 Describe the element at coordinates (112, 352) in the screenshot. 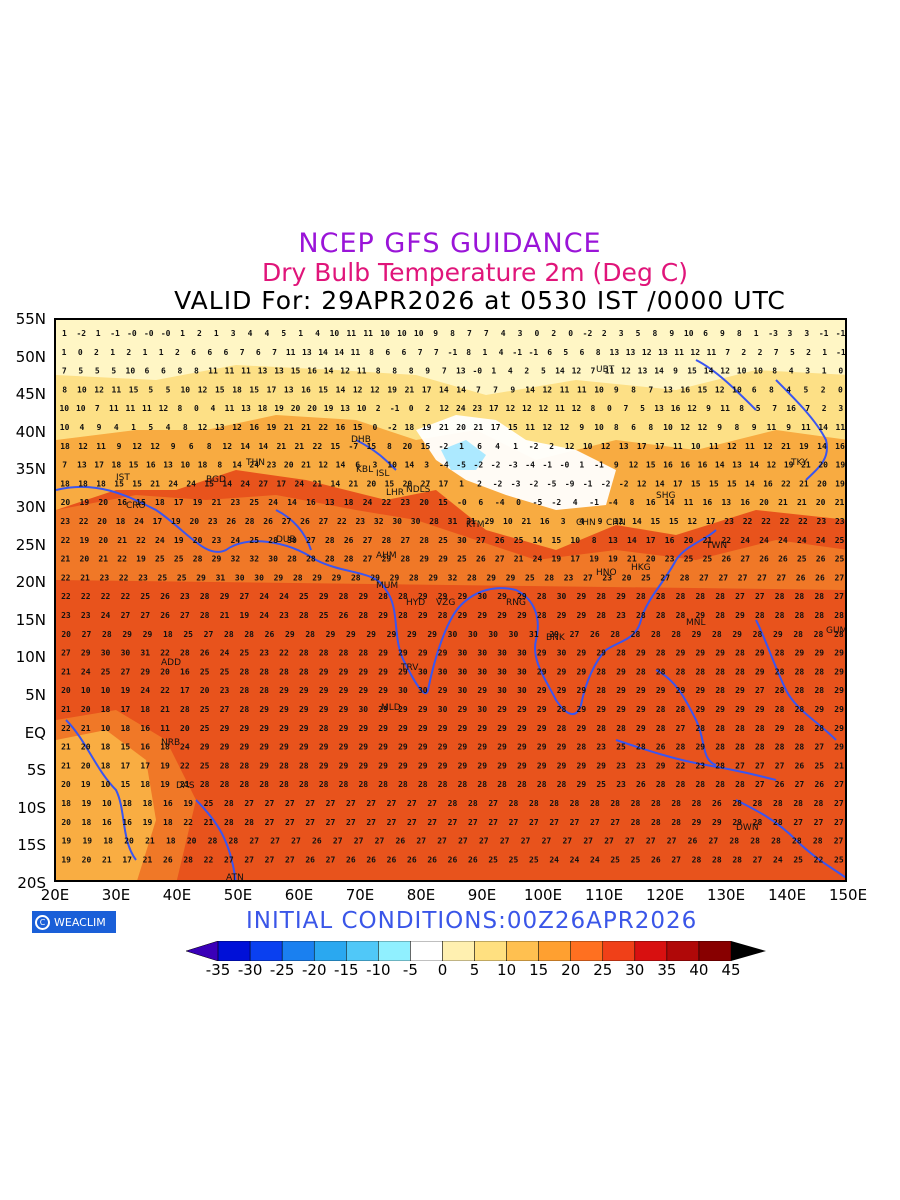

I see `grid-value: 1` at that location.